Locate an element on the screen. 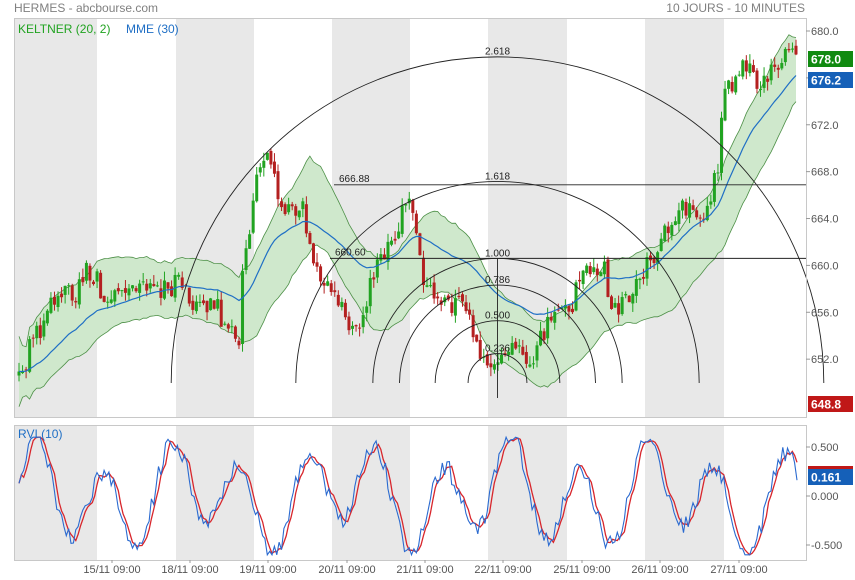  fib-level-label: 660.60 is located at coordinates (350, 252).